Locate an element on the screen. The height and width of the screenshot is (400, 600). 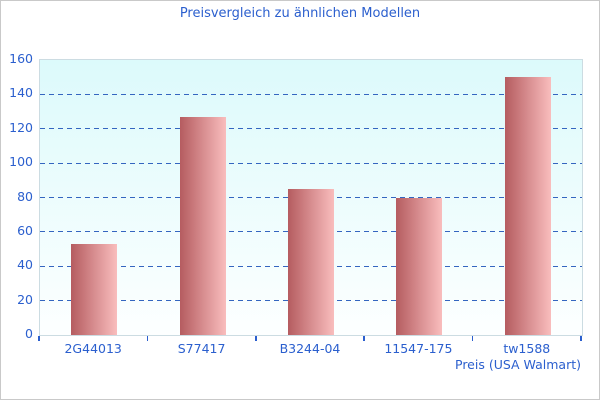
bar-S77417 is located at coordinates (202, 225).